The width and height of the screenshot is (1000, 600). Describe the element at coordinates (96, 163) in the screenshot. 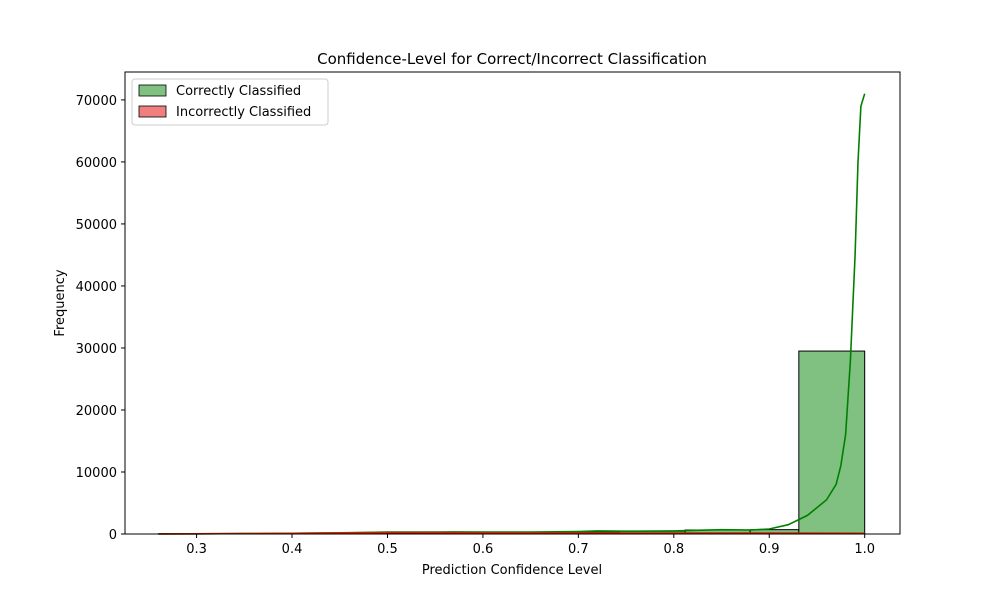

I see `y-tick-label: 60000` at that location.